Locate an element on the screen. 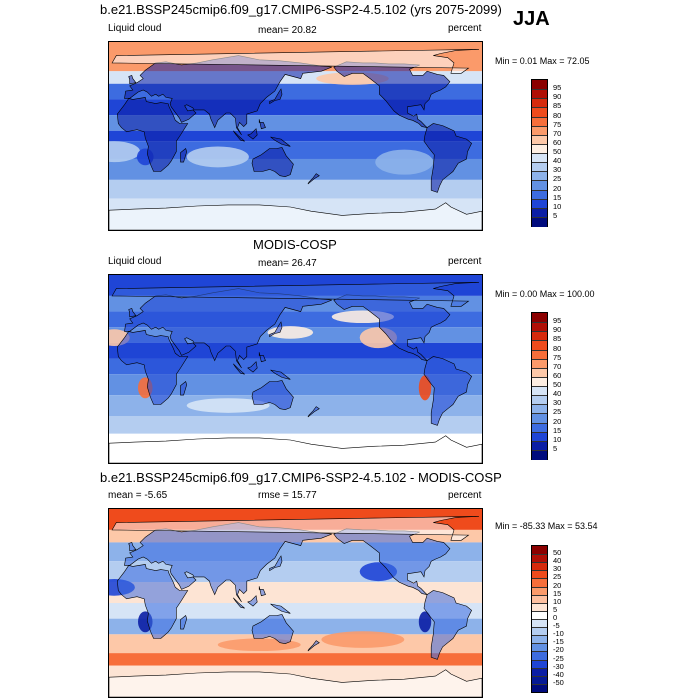 This screenshot has width=700, height=700. panel-1-right-label: percent is located at coordinates (465, 28).